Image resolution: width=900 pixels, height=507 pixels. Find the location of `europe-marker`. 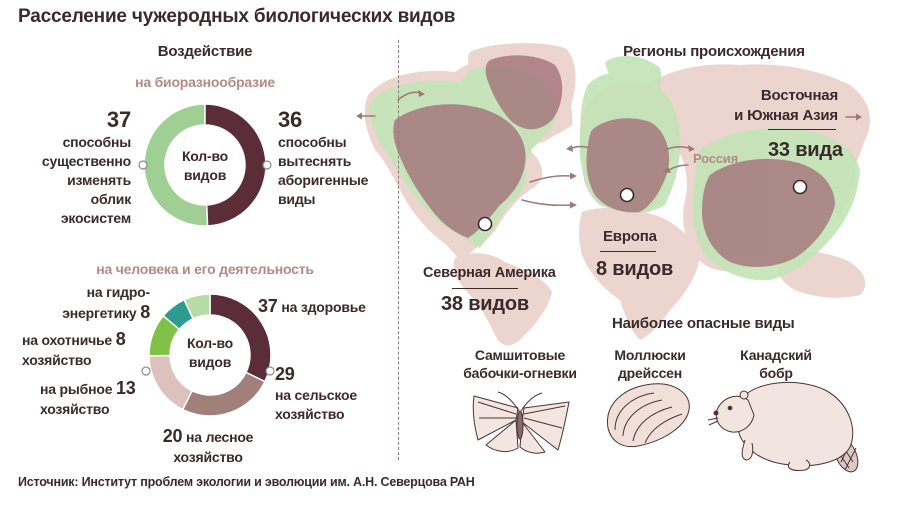

europe-marker is located at coordinates (627, 195).